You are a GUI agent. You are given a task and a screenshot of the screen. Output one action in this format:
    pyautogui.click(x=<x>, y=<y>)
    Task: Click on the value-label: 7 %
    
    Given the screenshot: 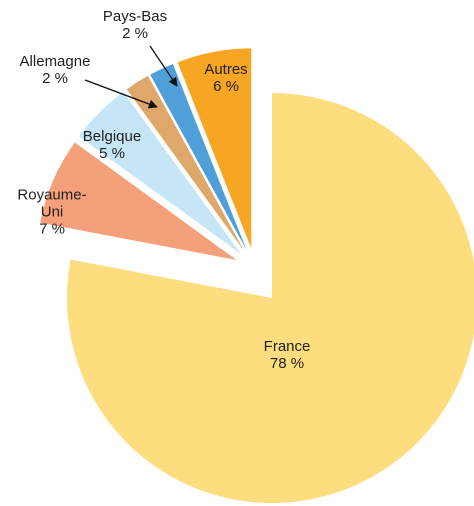 What is the action you would take?
    pyautogui.click(x=52, y=229)
    